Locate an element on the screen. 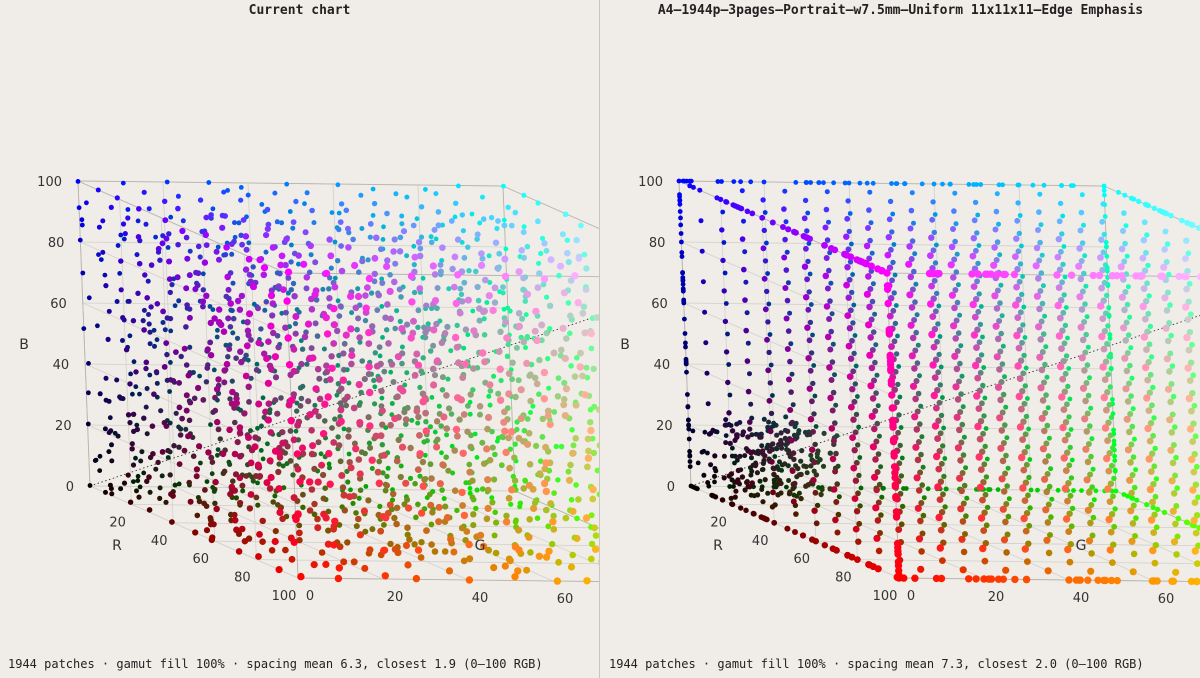 The width and height of the screenshot is (1200, 678). x-tick-label: 100 is located at coordinates (885, 596).